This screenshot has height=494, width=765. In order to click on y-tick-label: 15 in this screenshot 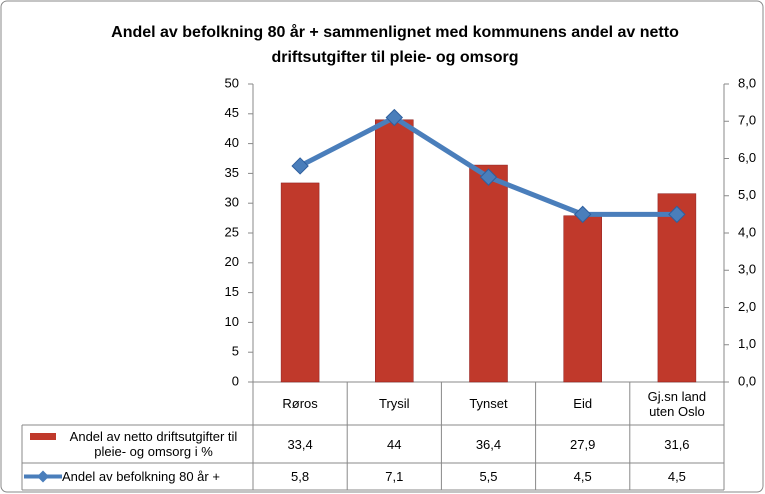, I will do `click(232, 291)`.